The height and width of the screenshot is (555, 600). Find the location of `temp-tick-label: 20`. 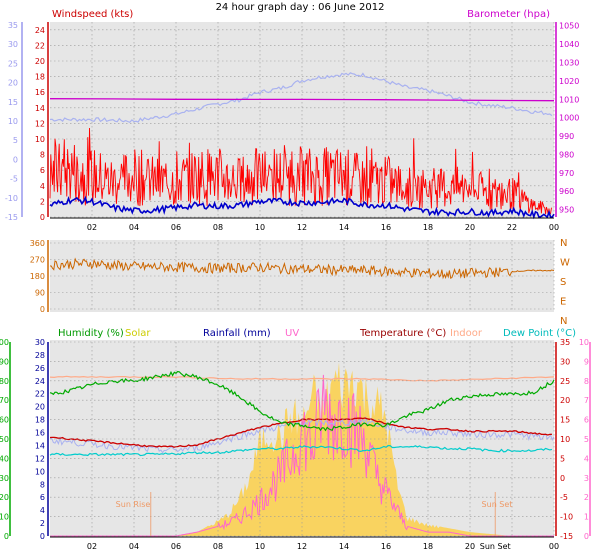

temp-tick-label: 20 is located at coordinates (565, 400).